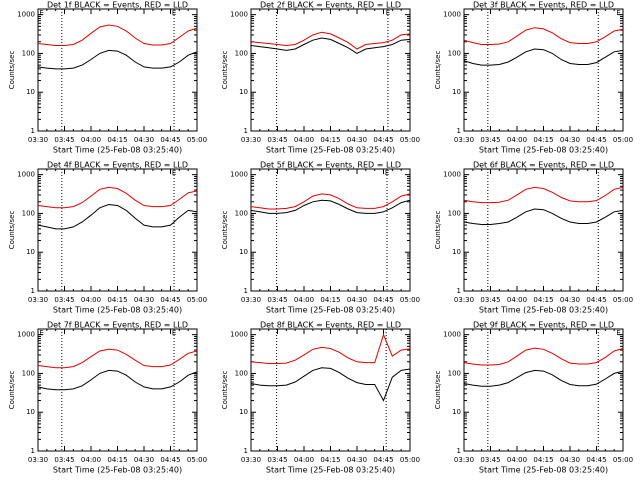  Describe the element at coordinates (543, 5) in the screenshot. I see `chart-title: Det 3f BLACK = Events, RED = LLD` at that location.